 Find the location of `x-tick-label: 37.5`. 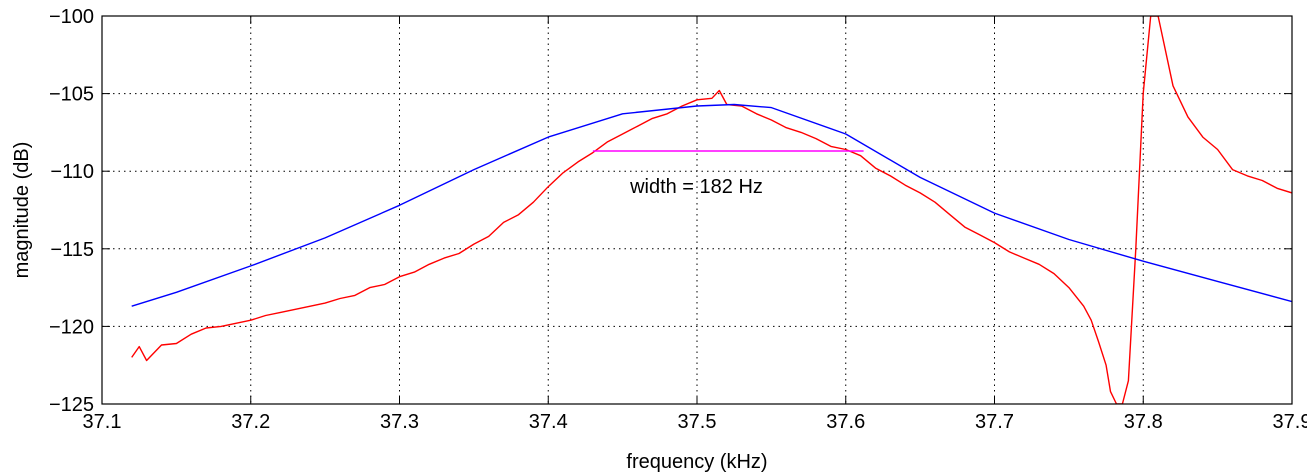

x-tick-label: 37.5 is located at coordinates (697, 422).